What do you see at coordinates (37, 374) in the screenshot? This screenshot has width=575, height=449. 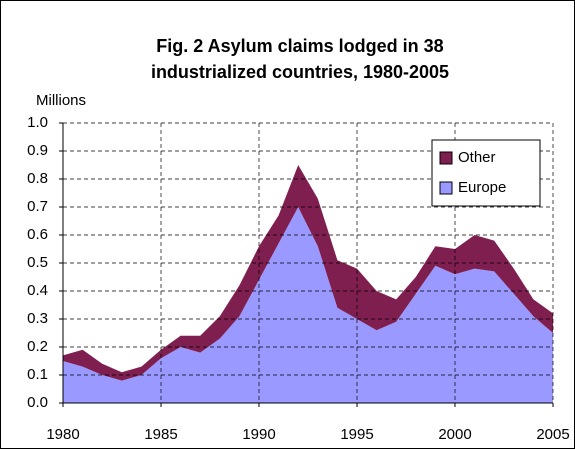 I see `y-tick-label: 0.1` at bounding box center [37, 374].